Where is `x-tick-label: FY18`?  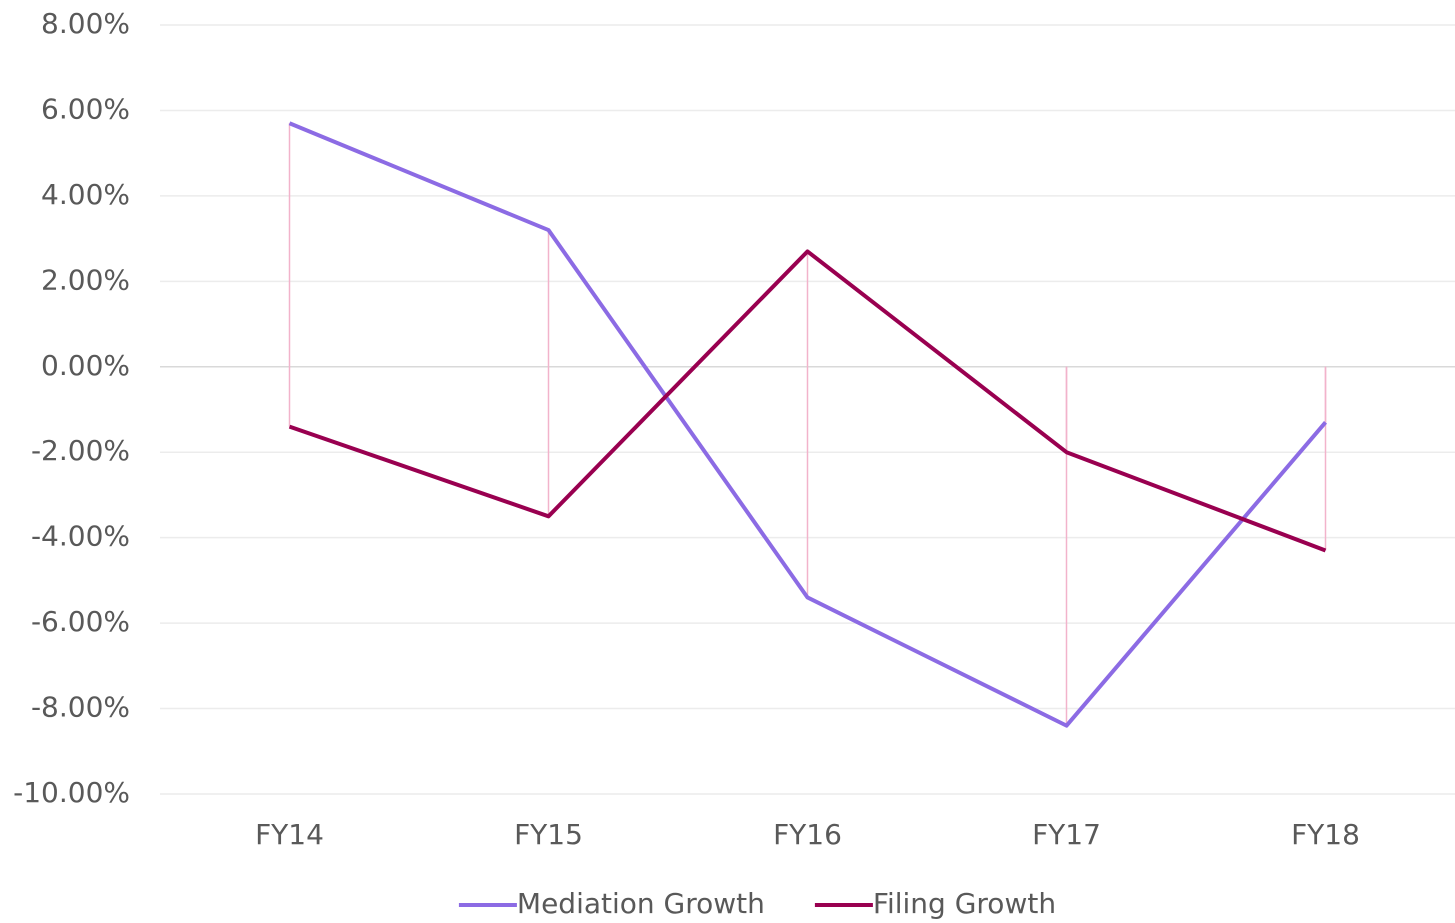 x-tick-label: FY18 is located at coordinates (1325, 834).